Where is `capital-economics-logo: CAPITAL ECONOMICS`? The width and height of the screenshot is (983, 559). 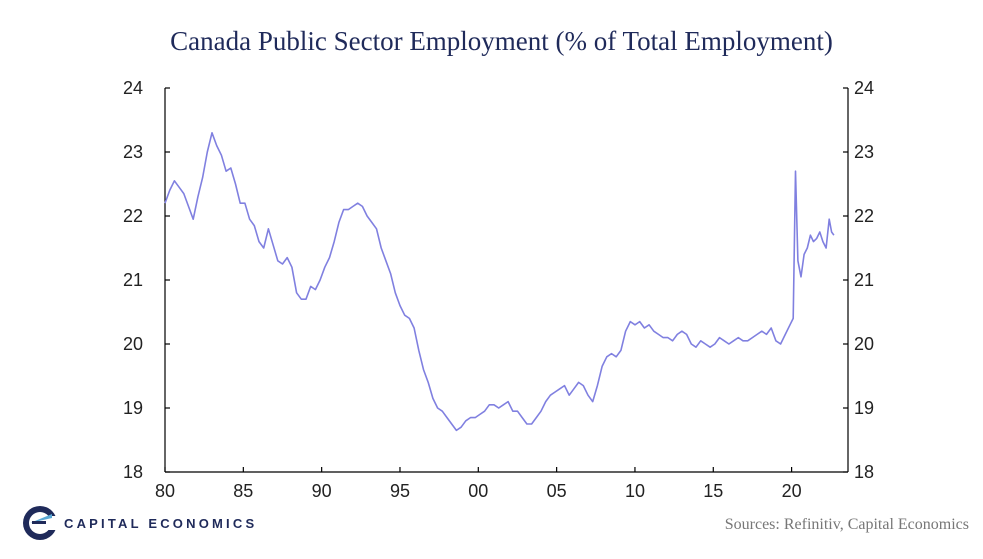
capital-economics-logo: CAPITAL ECONOMICS is located at coordinates (139, 523).